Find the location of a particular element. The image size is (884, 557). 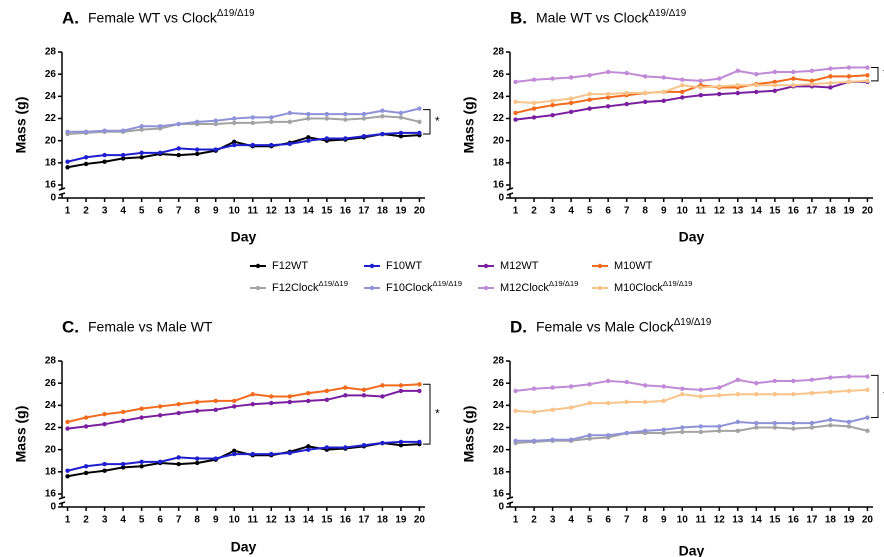

x-tick-label: 17 is located at coordinates (364, 211).